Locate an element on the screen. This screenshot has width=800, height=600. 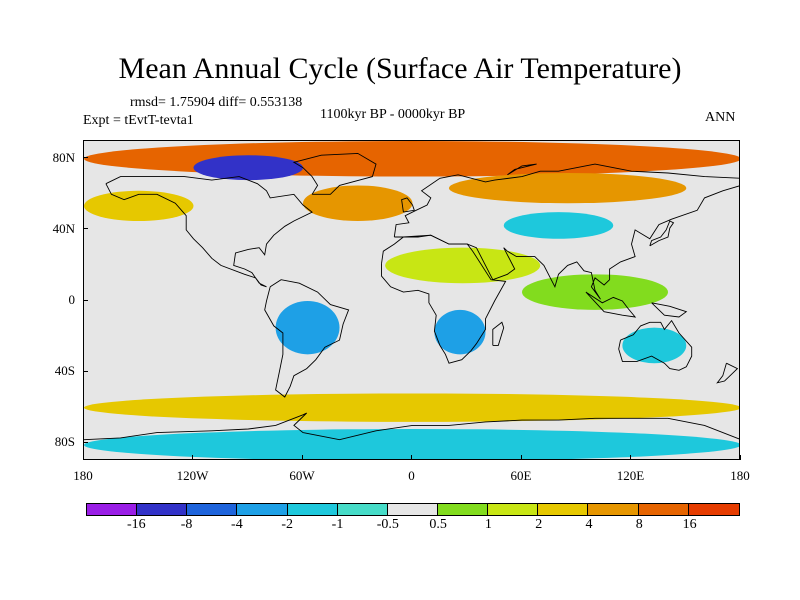
y-tick-label: 80S is located at coordinates (64, 442).